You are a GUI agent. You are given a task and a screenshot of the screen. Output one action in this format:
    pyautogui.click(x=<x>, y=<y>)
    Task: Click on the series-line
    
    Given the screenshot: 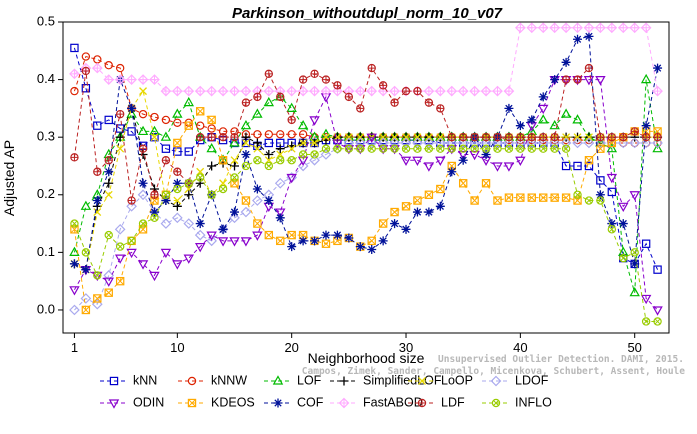 What is the action you would take?
    pyautogui.click(x=366, y=59)
    